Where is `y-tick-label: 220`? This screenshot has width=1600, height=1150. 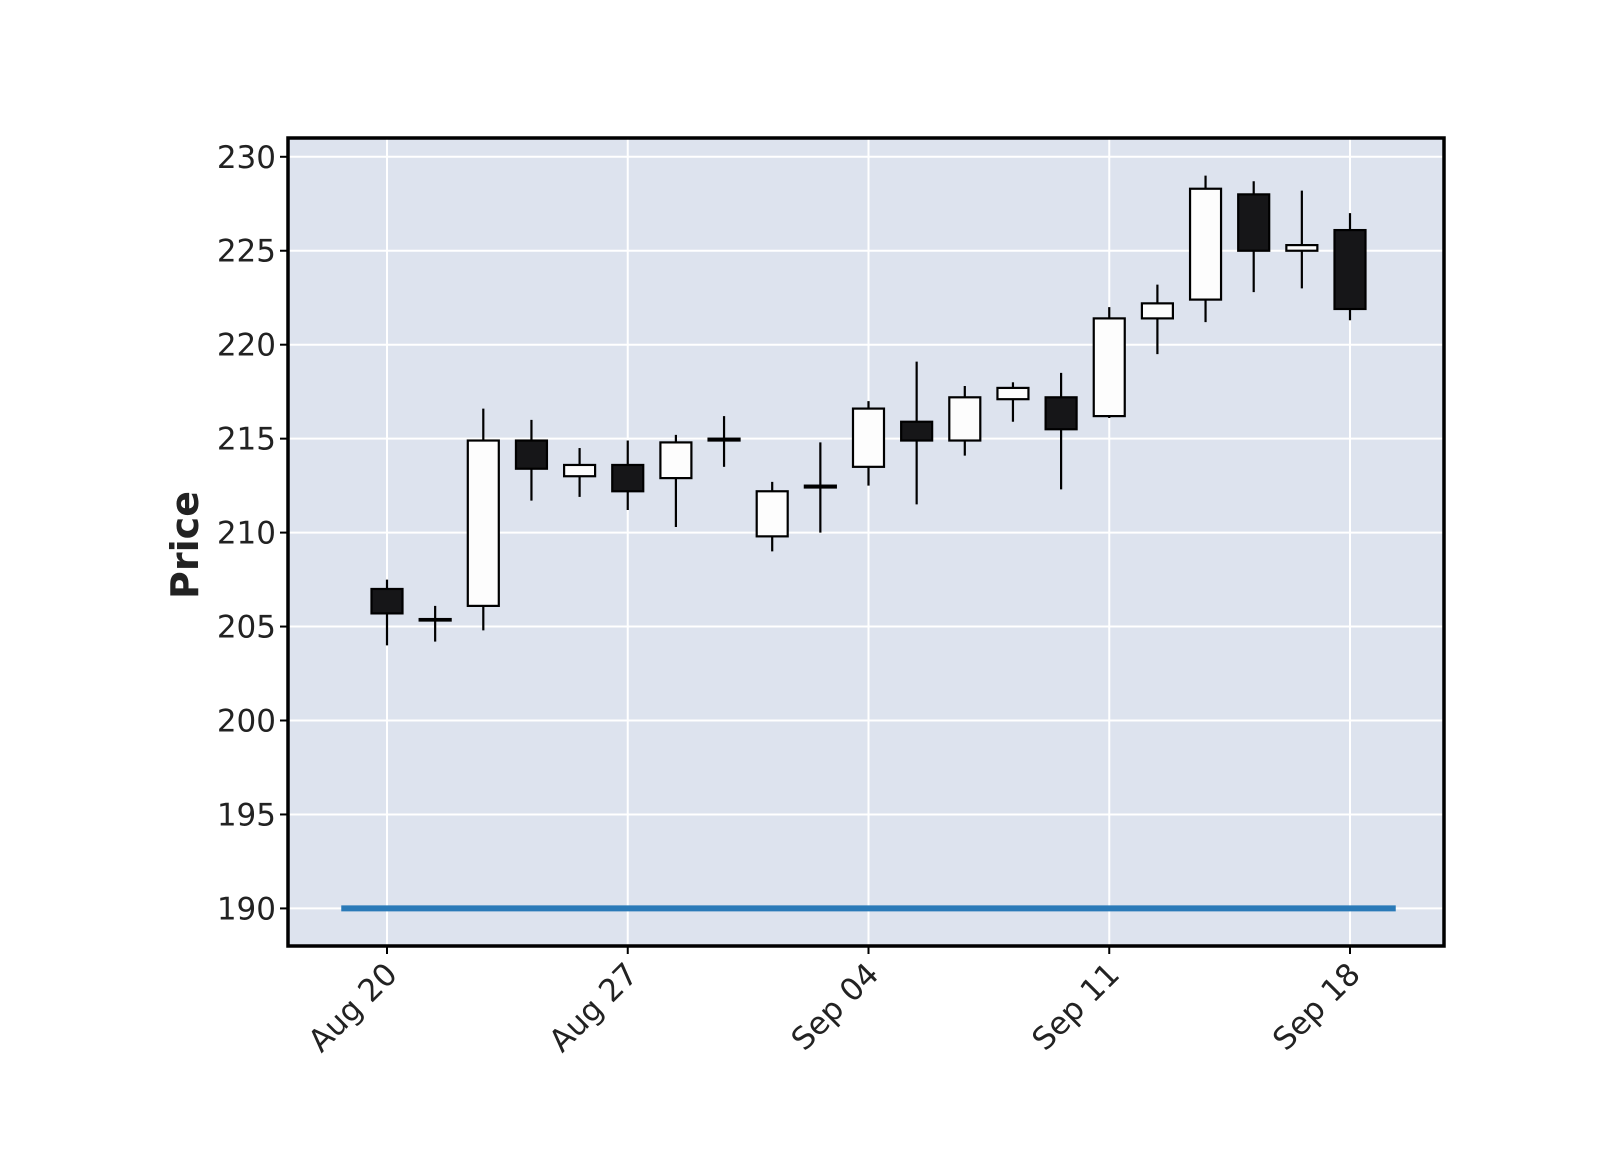 y-tick-label: 220 is located at coordinates (246, 346).